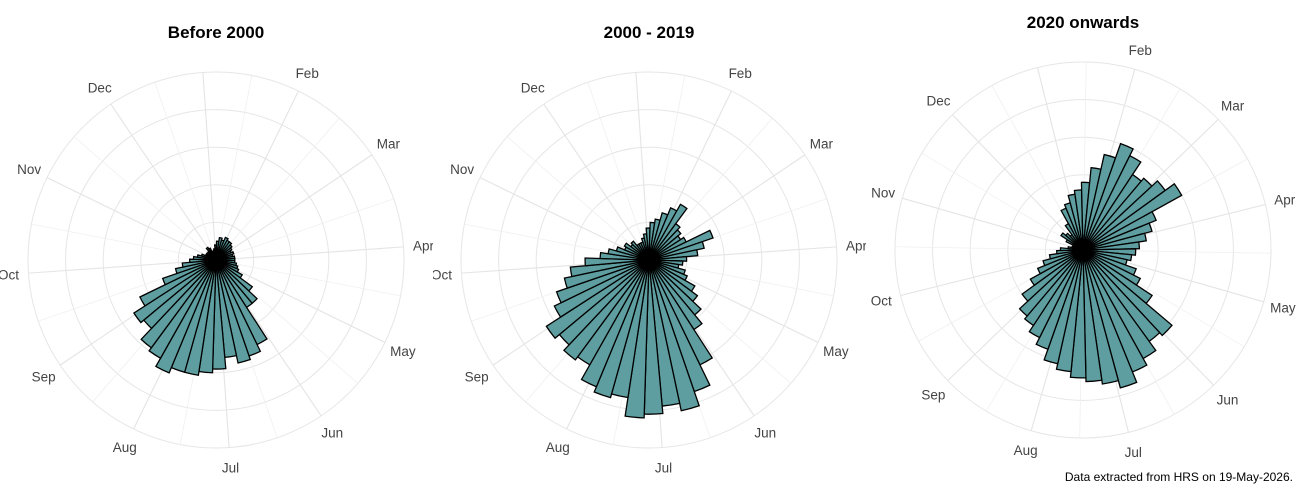  What do you see at coordinates (216, 32) in the screenshot?
I see `chart-title: Before 2000` at bounding box center [216, 32].